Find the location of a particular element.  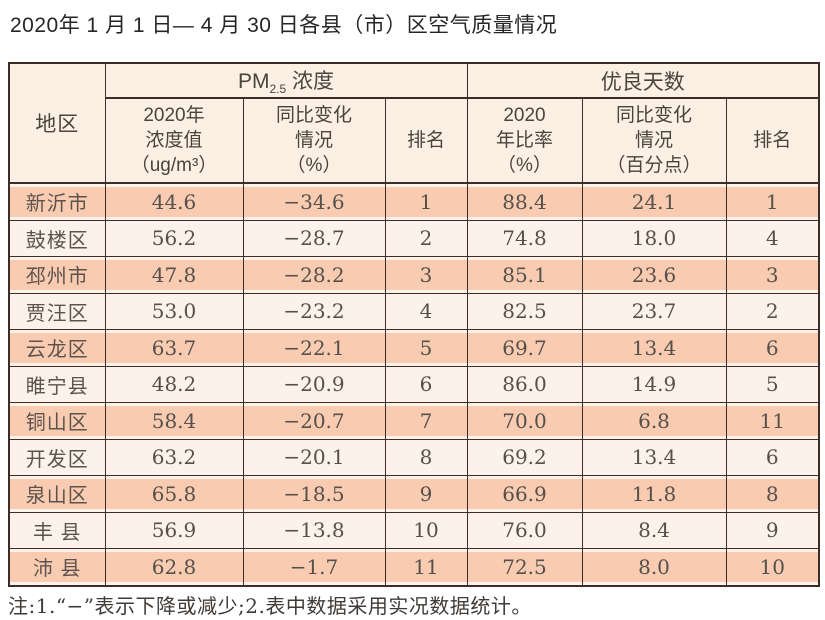

rank-cell: 8 is located at coordinates (772, 494).